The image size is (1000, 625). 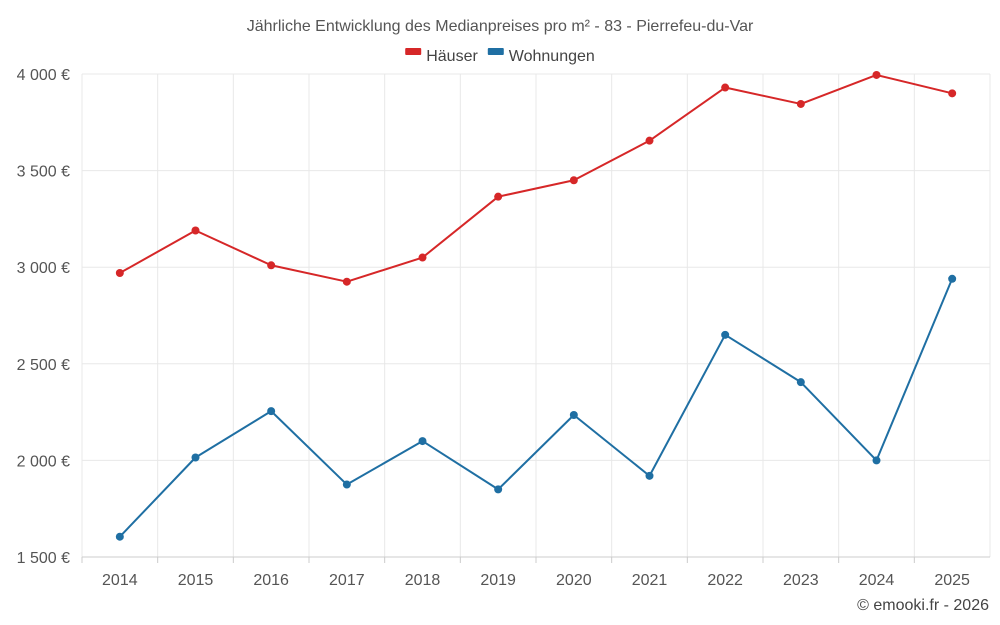 I want to click on y-tick-label: 3 000 €, so click(x=43, y=268).